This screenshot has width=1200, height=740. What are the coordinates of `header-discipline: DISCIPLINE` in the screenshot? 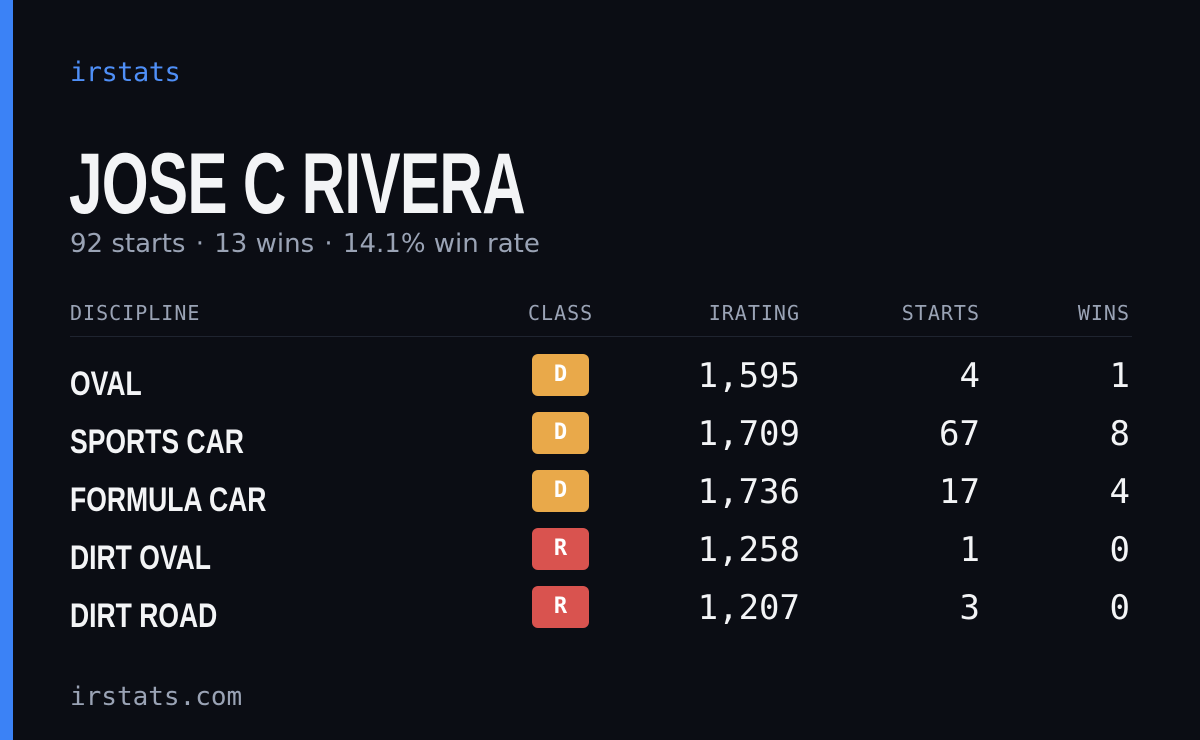 It's located at (135, 313).